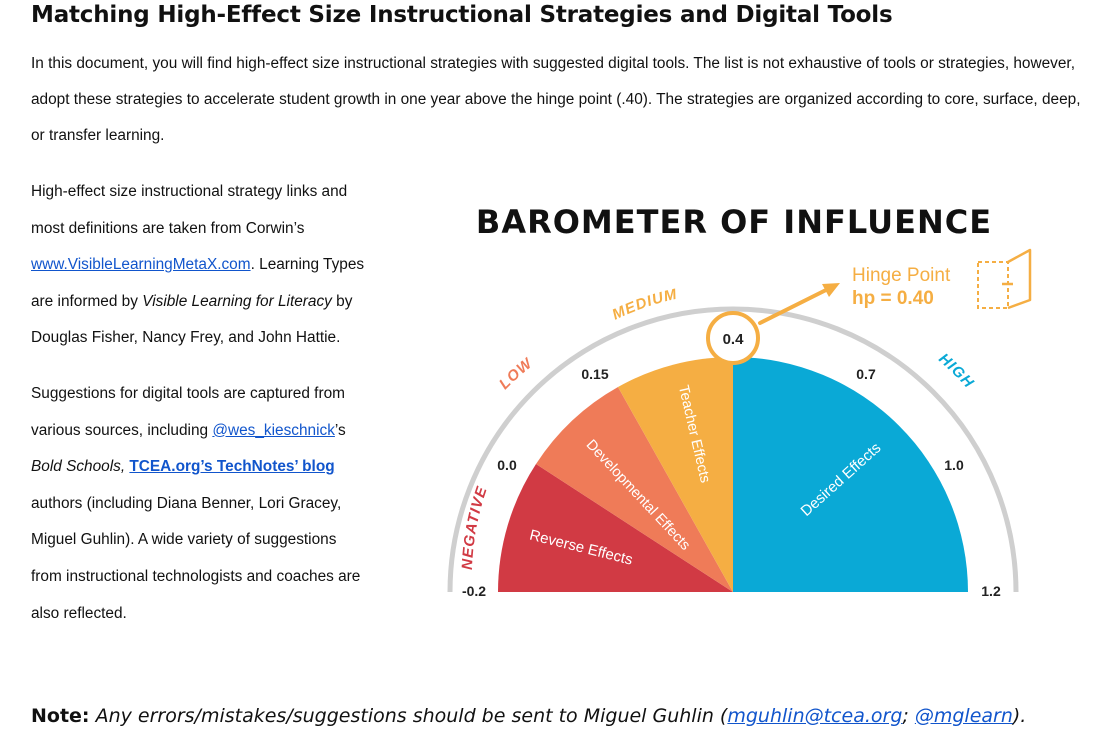 This screenshot has width=1100, height=747. I want to click on desired-effects-segment, so click(850, 474).